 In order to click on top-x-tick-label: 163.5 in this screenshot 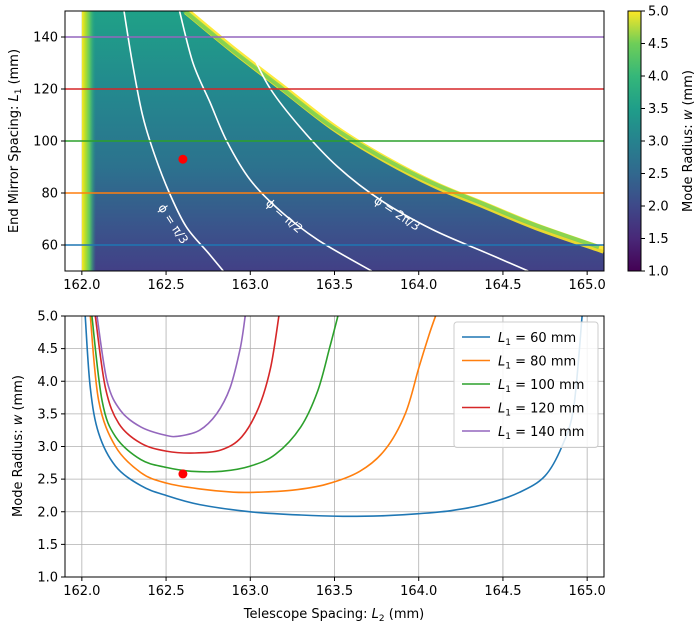, I will do `click(334, 285)`.